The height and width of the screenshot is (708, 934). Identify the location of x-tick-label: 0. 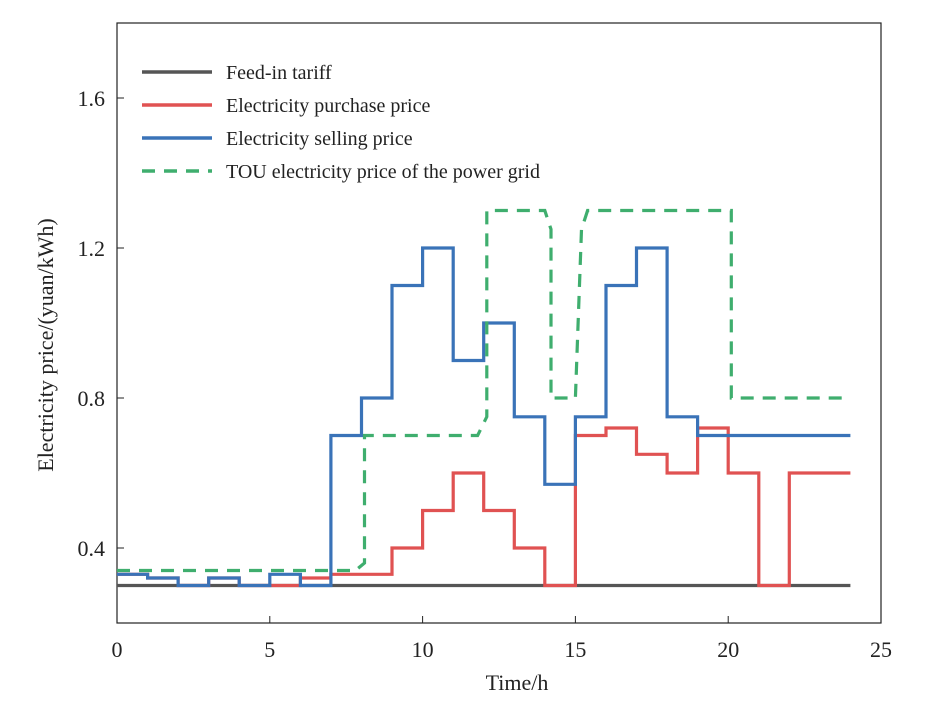
(117, 649).